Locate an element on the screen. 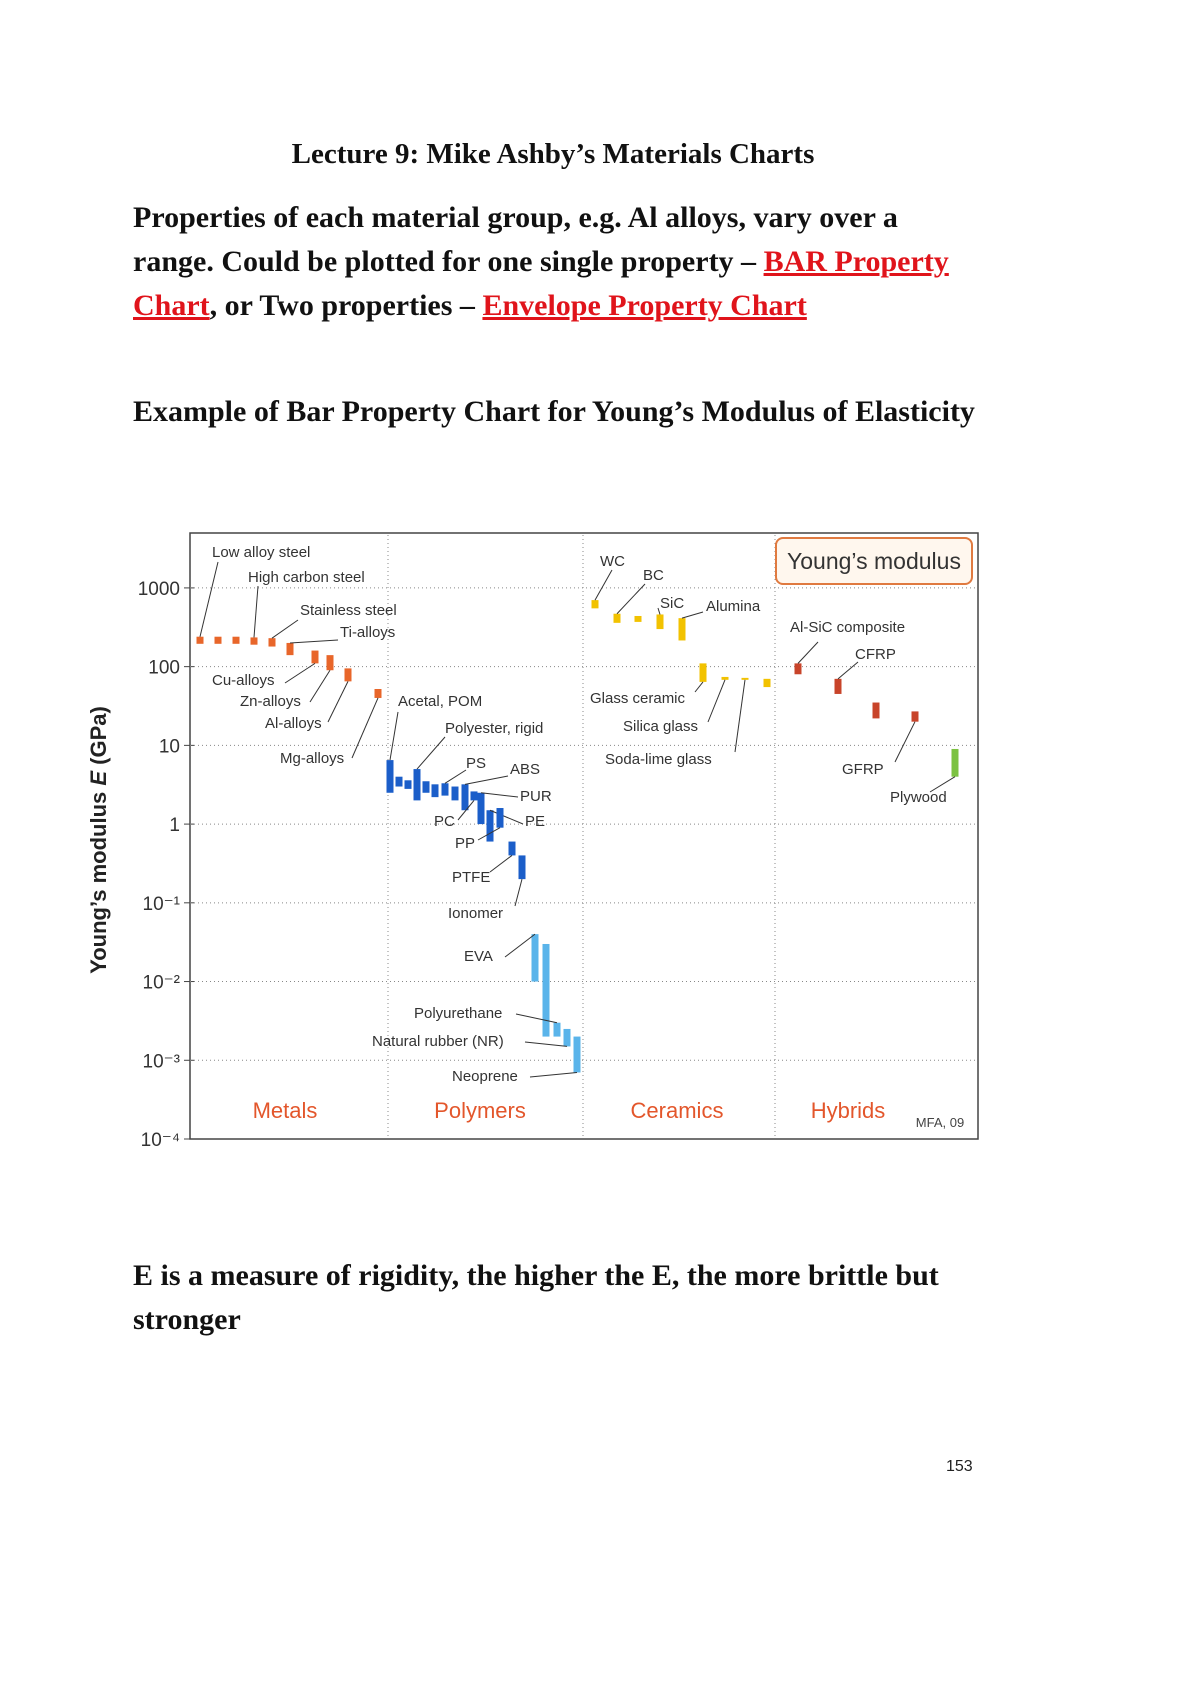  bar-label: Natural rubber (NR) is located at coordinates (438, 1041).